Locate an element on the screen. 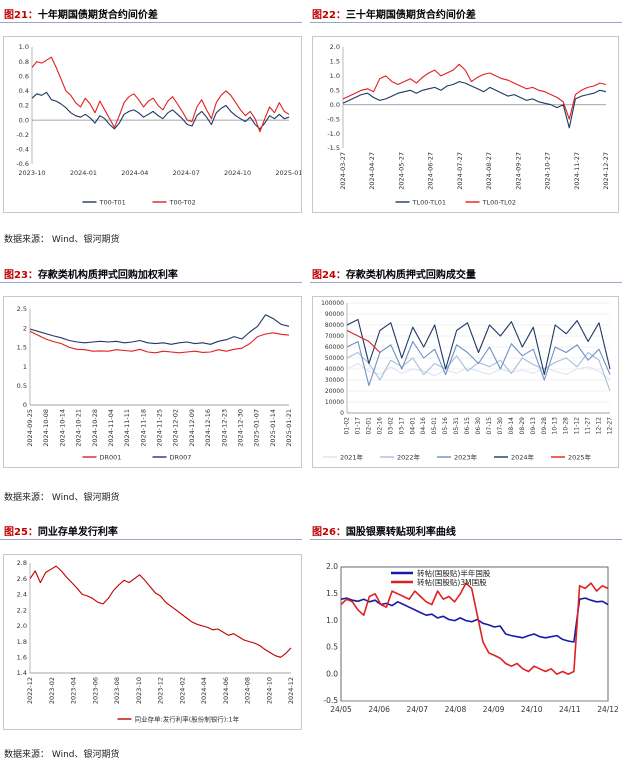 This screenshot has width=622, height=763. fig23-xtick-label: 2024-12-02 is located at coordinates (176, 428).